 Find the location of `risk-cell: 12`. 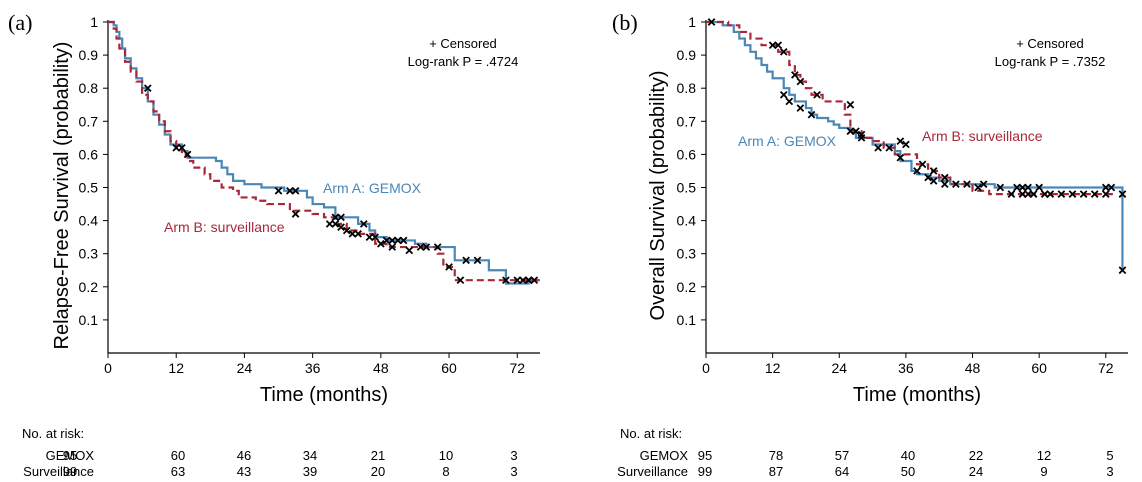

risk-cell: 12 is located at coordinates (1044, 455).